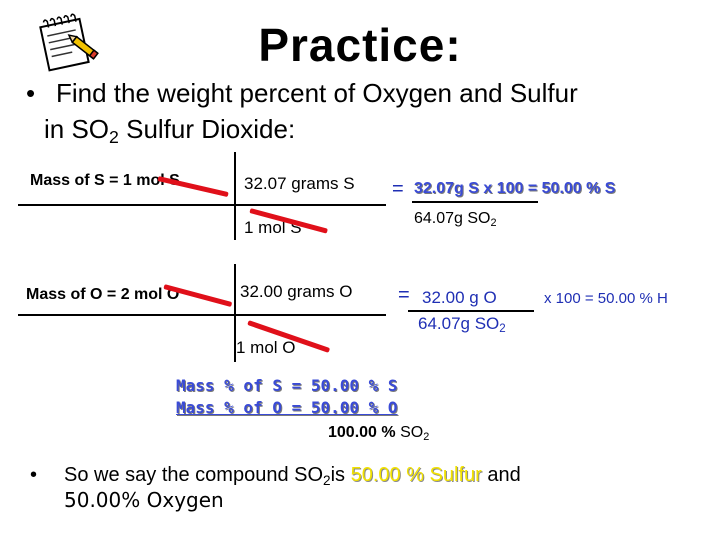 Image resolution: width=720 pixels, height=540 pixels. Describe the element at coordinates (515, 188) in the screenshot. I see `sulfur-result: 32.07g S x 100 = 50.00 % S` at that location.